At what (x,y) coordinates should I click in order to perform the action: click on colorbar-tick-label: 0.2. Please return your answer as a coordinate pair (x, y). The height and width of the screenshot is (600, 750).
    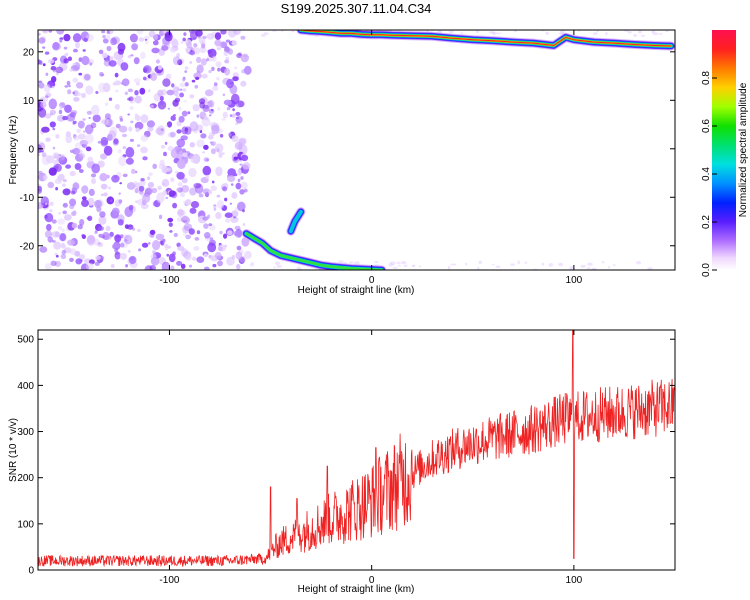
    Looking at the image, I should click on (706, 222).